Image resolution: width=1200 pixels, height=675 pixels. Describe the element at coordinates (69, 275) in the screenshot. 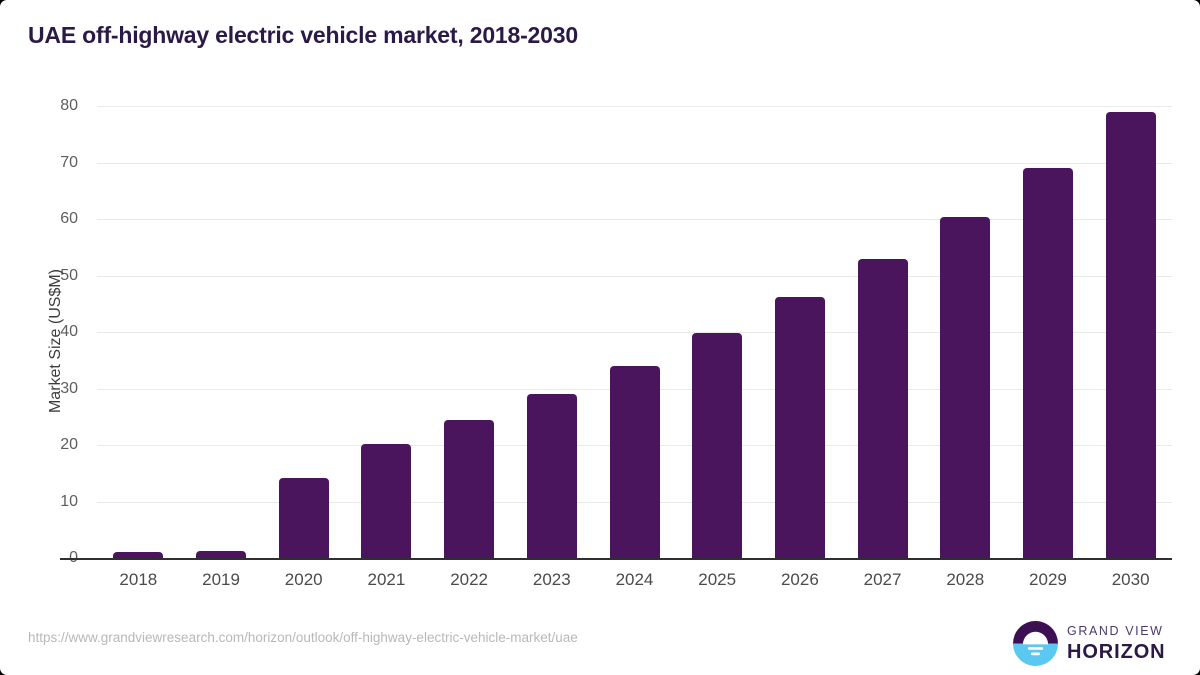

I see `y-axis-tick: 50` at that location.